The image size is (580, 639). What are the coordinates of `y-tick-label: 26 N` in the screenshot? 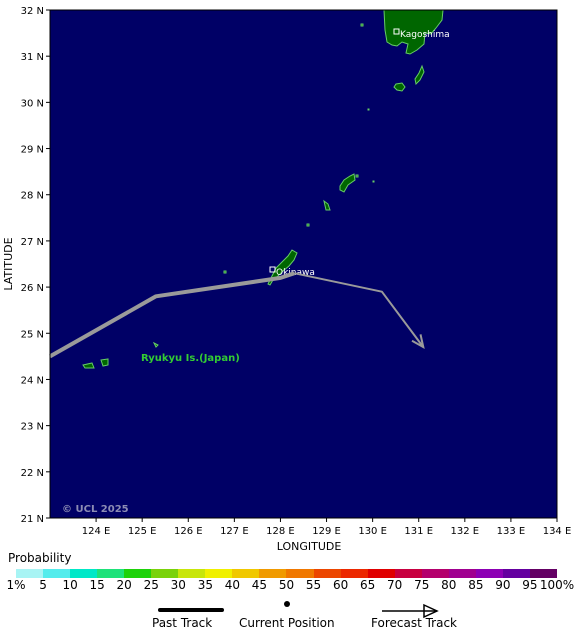 It's located at (32, 288).